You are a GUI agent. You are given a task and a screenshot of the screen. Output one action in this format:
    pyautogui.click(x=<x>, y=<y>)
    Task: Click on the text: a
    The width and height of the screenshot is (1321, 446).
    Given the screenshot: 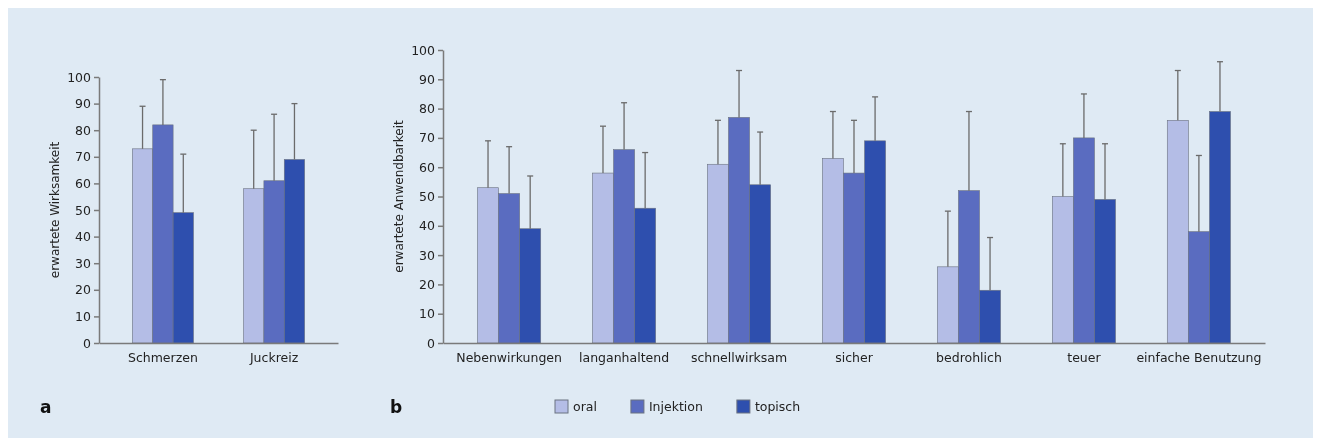 What is the action you would take?
    pyautogui.click(x=46, y=407)
    